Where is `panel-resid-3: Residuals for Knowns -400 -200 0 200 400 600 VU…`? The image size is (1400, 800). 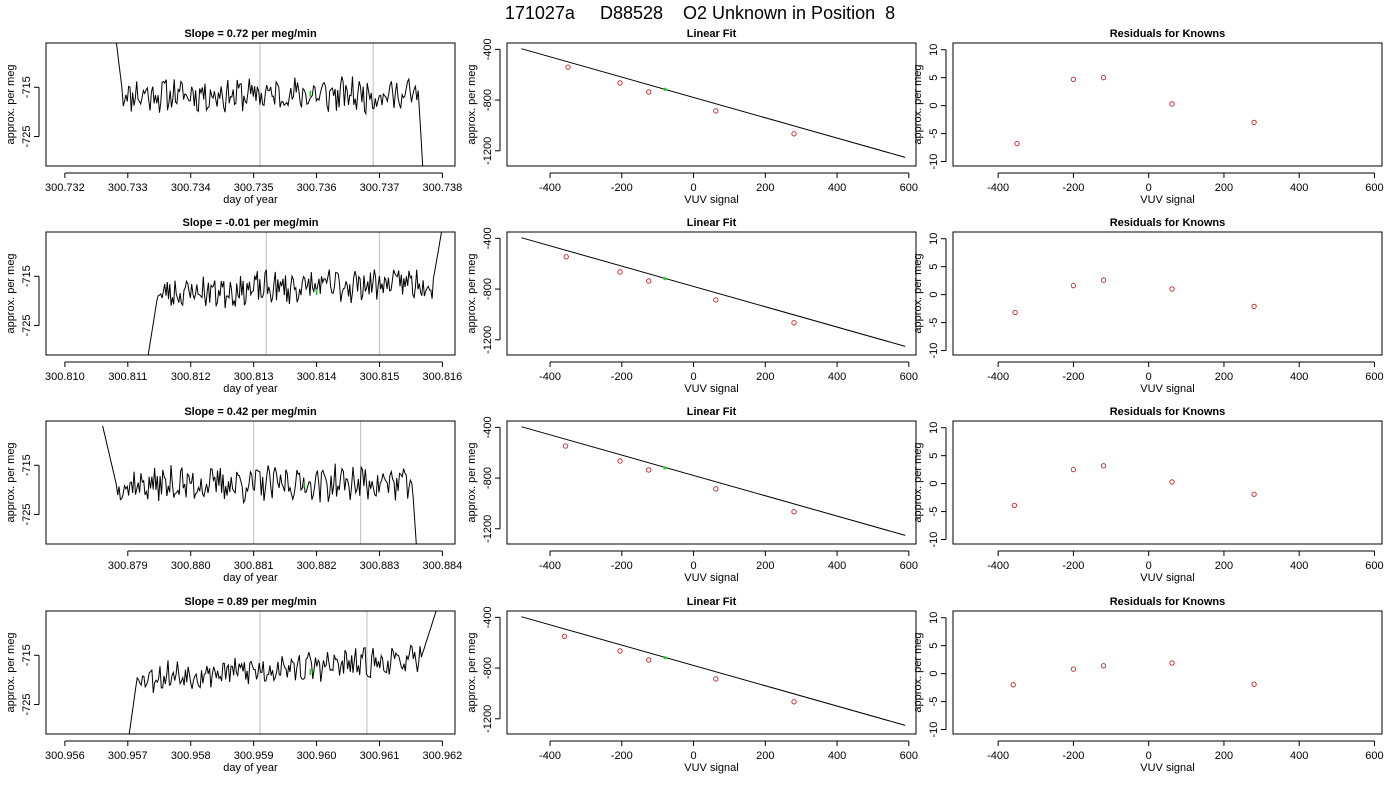 panel-resid-3: Residuals for Knowns -400 -200 0 200 400 600 VU… is located at coordinates (1148, 495).